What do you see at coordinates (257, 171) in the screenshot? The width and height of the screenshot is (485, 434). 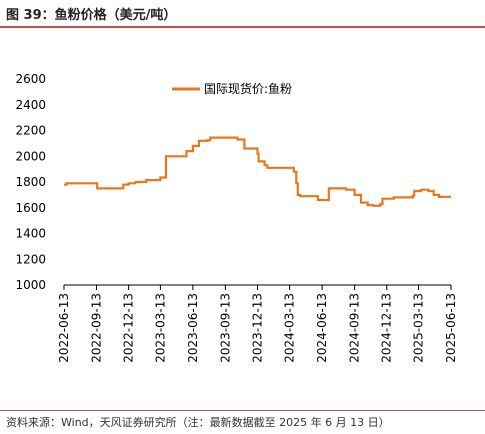 I see `series-line-fish-meal` at bounding box center [257, 171].